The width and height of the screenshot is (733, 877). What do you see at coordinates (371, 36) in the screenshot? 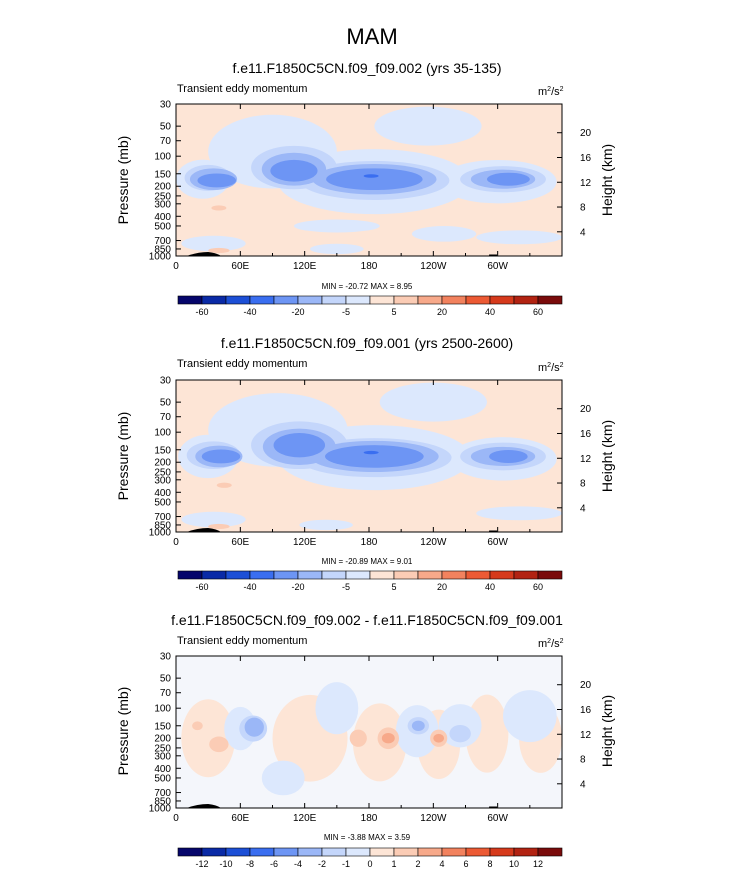
I see `figure-title: MAM` at bounding box center [371, 36].